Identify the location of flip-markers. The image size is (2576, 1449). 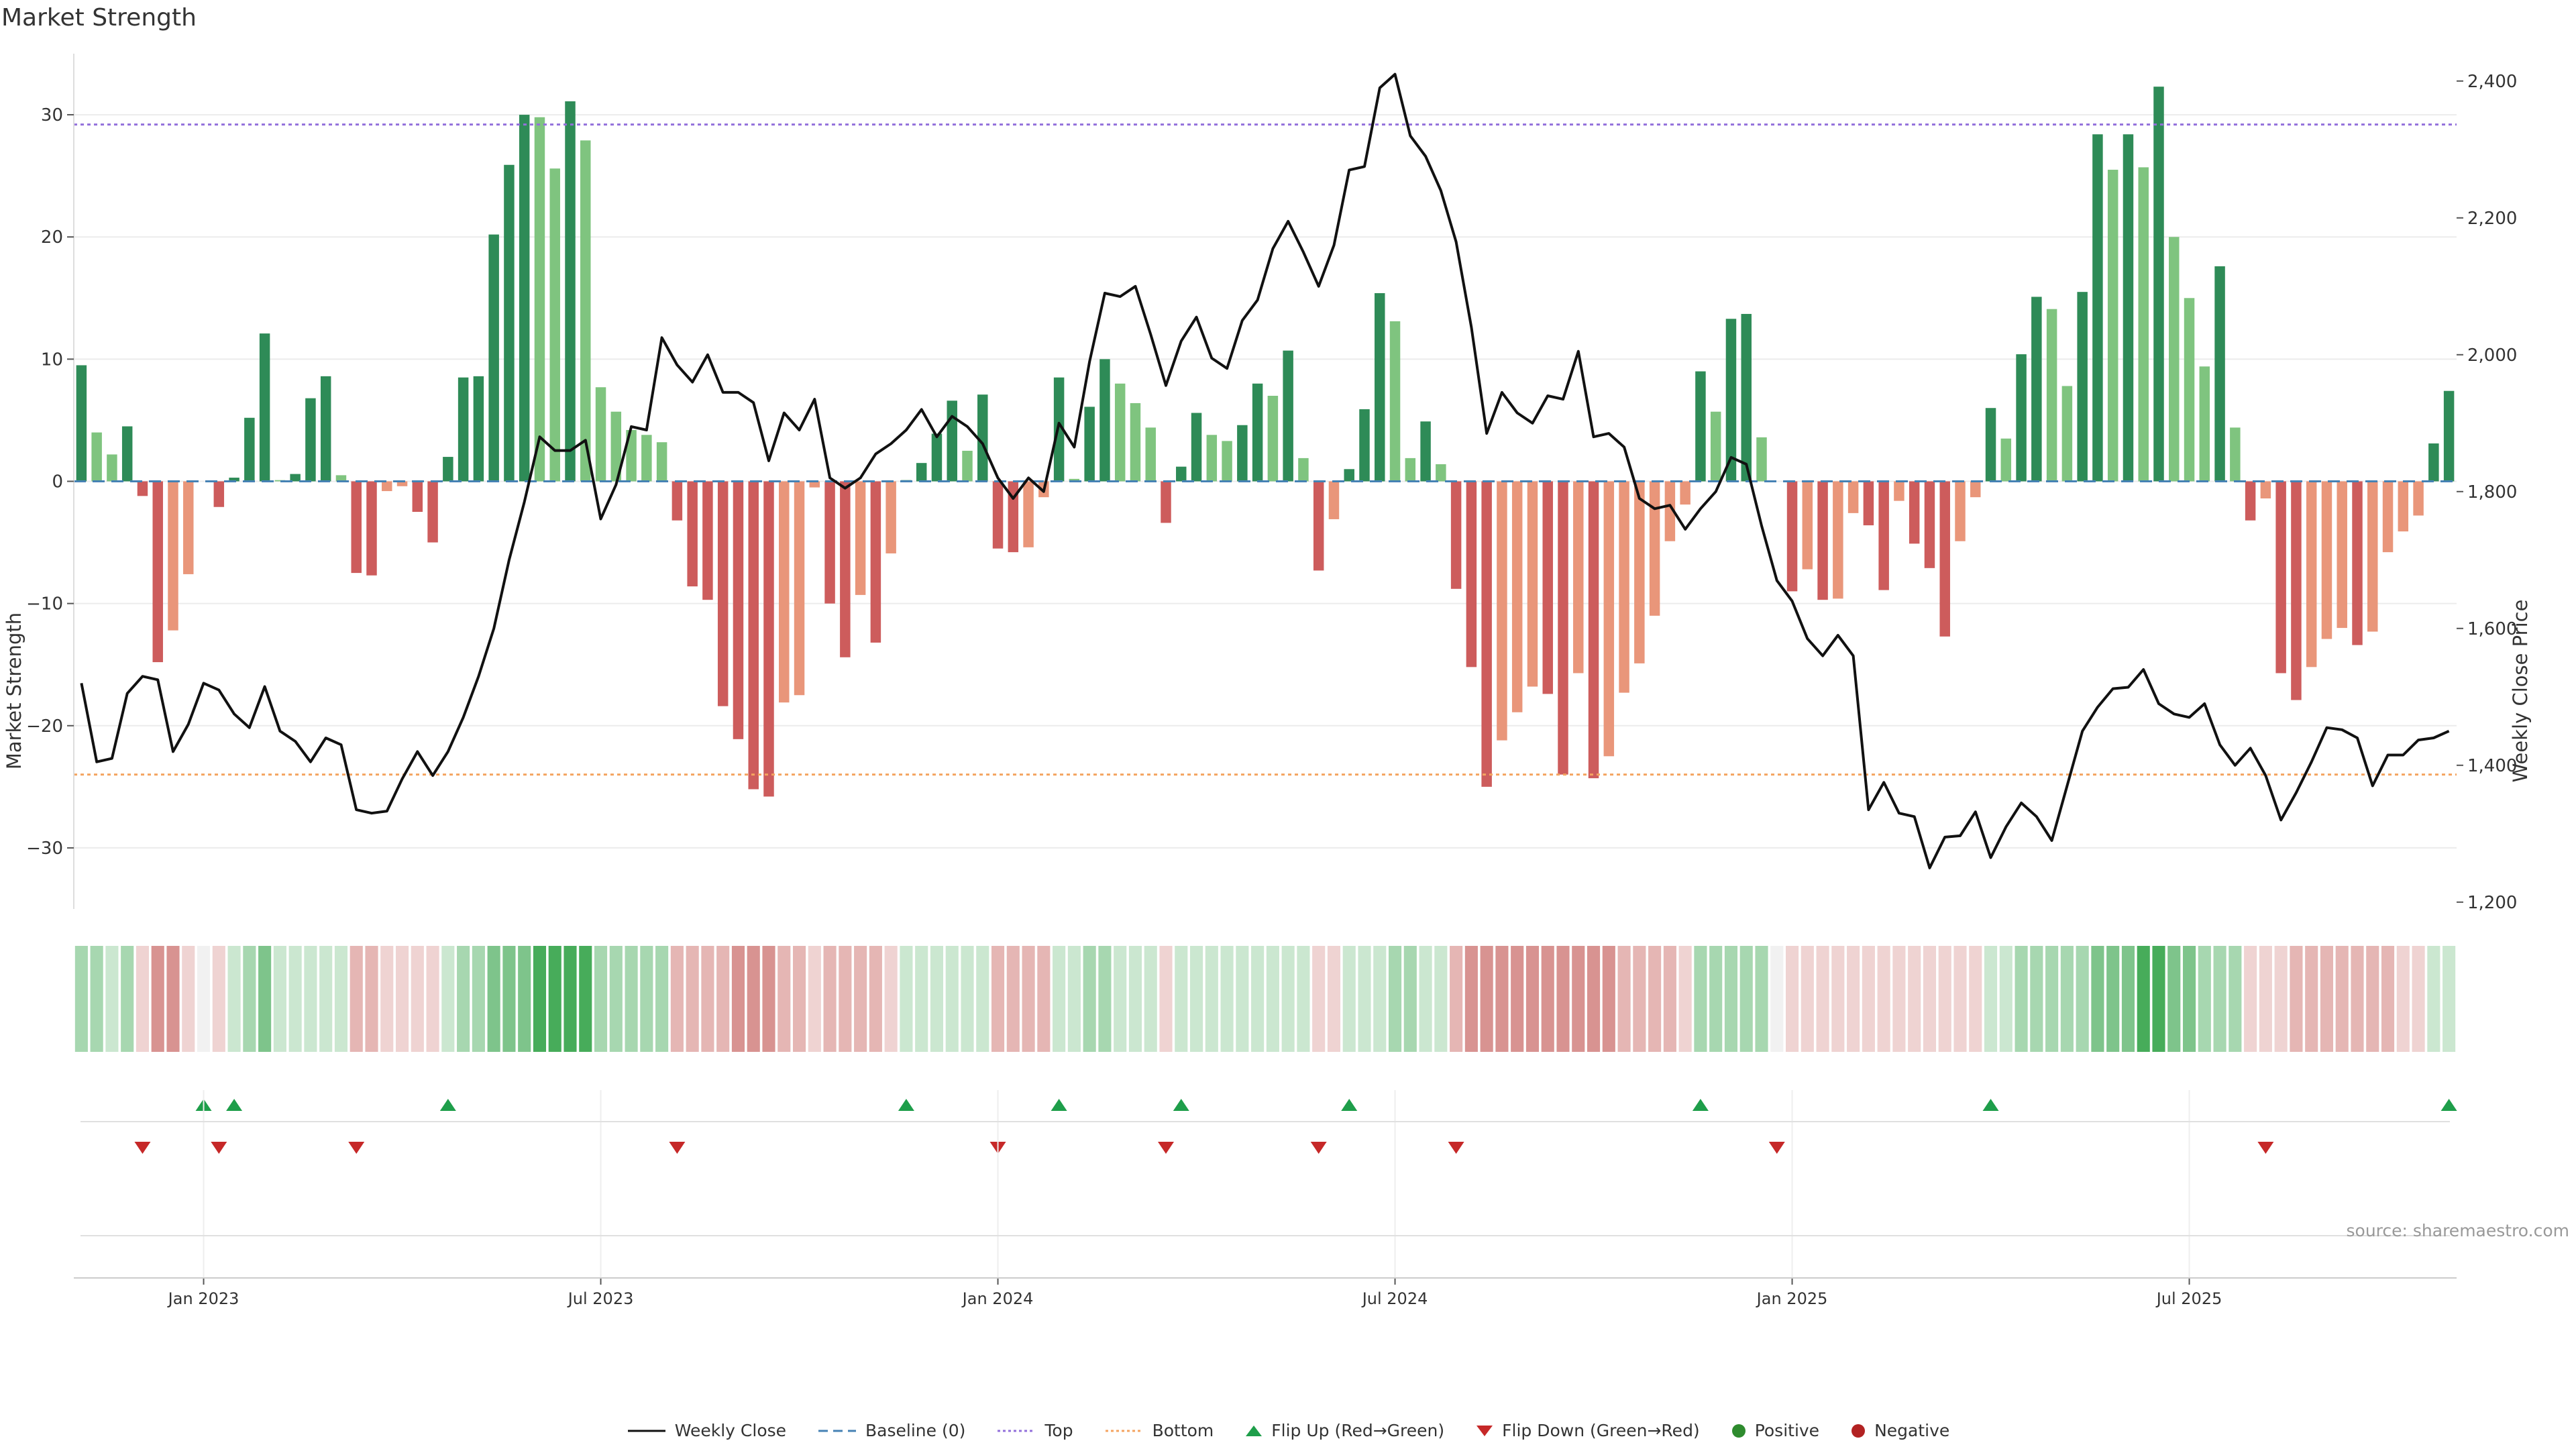
(1295, 1126).